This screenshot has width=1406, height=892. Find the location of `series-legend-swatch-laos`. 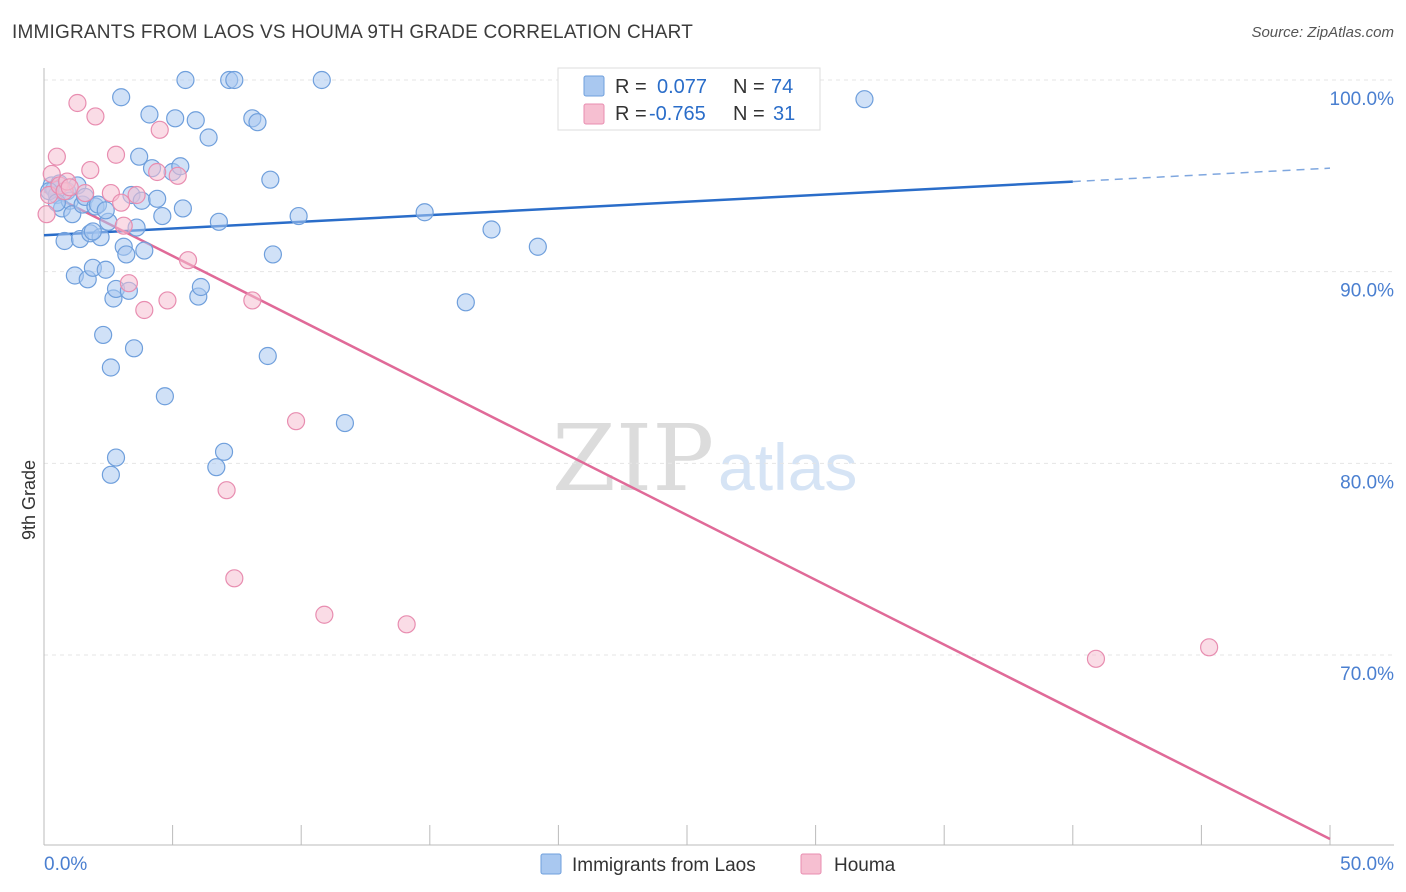

series-legend-swatch-laos is located at coordinates (551, 864).